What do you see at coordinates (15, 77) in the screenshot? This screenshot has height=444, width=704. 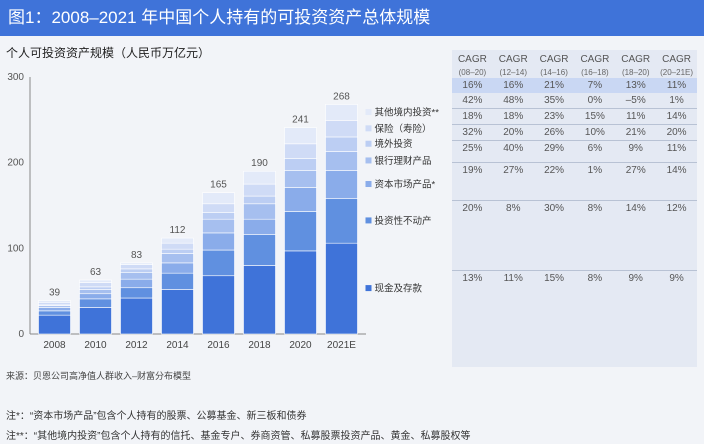 I see `y-tick-label: 300` at bounding box center [15, 77].